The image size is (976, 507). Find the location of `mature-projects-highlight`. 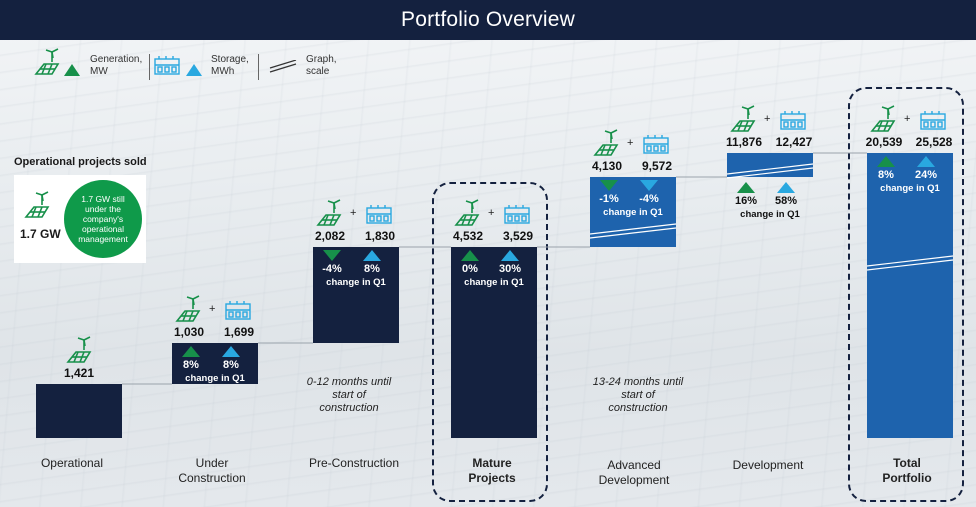

mature-projects-highlight is located at coordinates (490, 342).